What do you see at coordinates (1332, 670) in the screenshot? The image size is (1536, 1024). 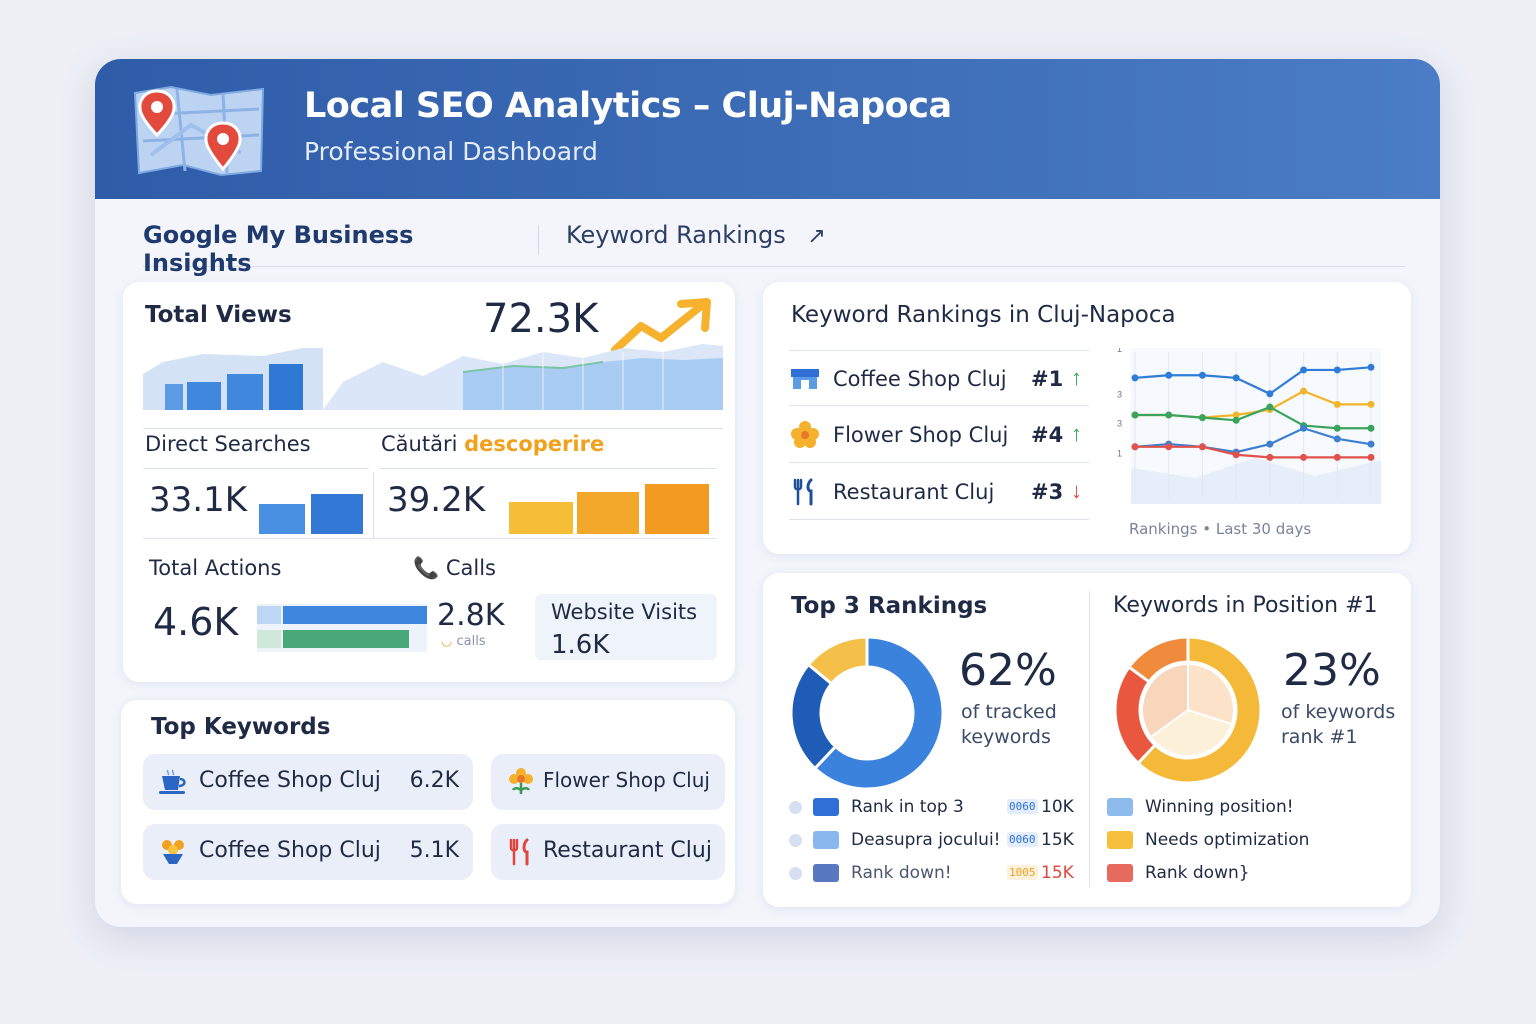 I see `position1-percent: 23%` at bounding box center [1332, 670].